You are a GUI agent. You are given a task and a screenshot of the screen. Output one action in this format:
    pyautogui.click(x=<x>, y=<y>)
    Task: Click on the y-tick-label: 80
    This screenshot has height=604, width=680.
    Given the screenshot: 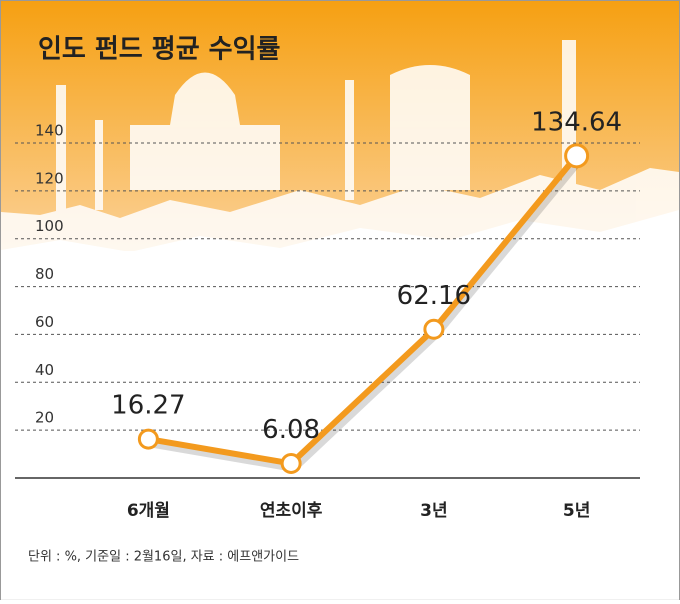 What is the action you would take?
    pyautogui.click(x=44, y=274)
    